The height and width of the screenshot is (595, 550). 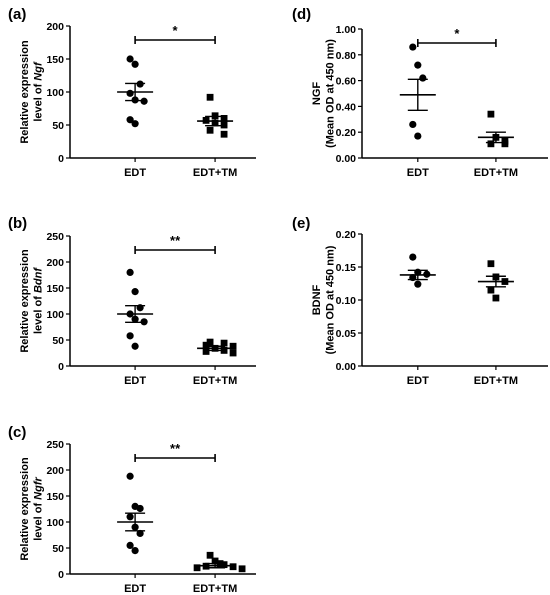 What do you see at coordinates (346, 82) in the screenshot?
I see `y-tick-label: 0.60` at bounding box center [346, 82].